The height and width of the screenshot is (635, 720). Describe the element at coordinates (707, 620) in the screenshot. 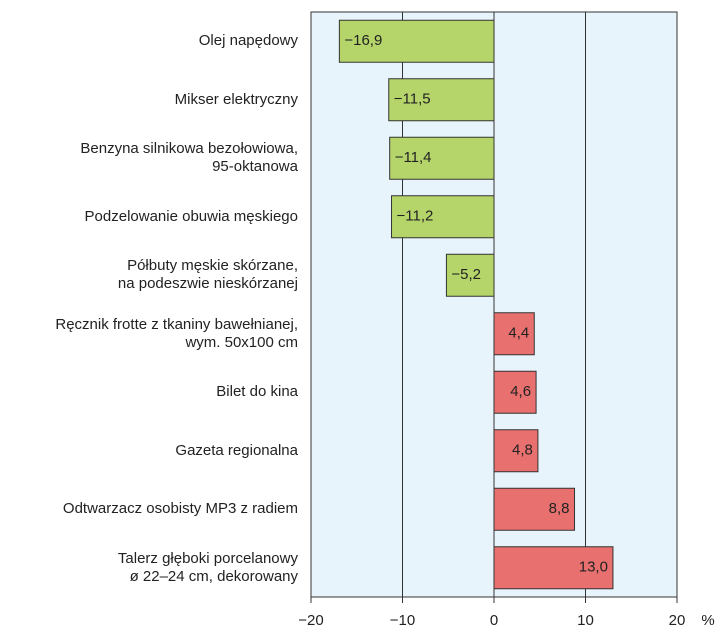

I see `x-axis-label: %` at that location.